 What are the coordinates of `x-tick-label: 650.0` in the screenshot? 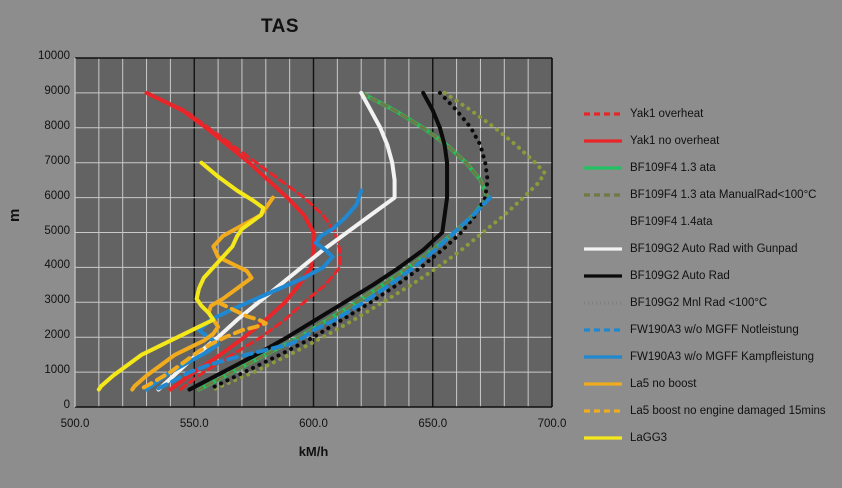 It's located at (433, 424).